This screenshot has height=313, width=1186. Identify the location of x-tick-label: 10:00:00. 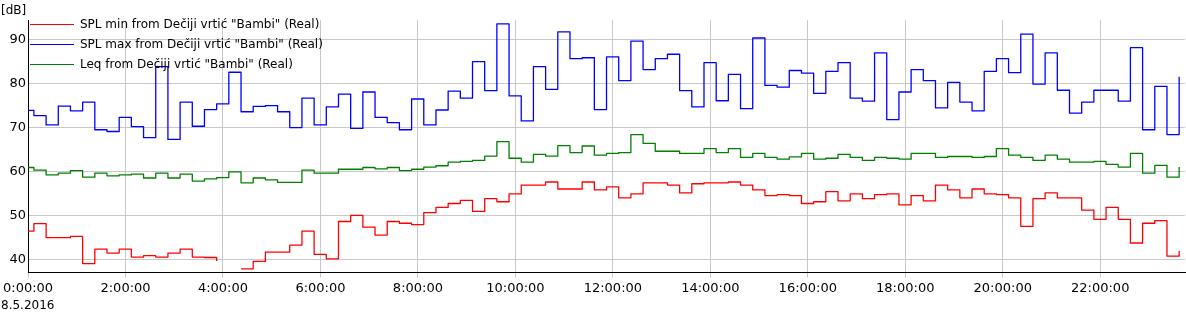
(515, 287).